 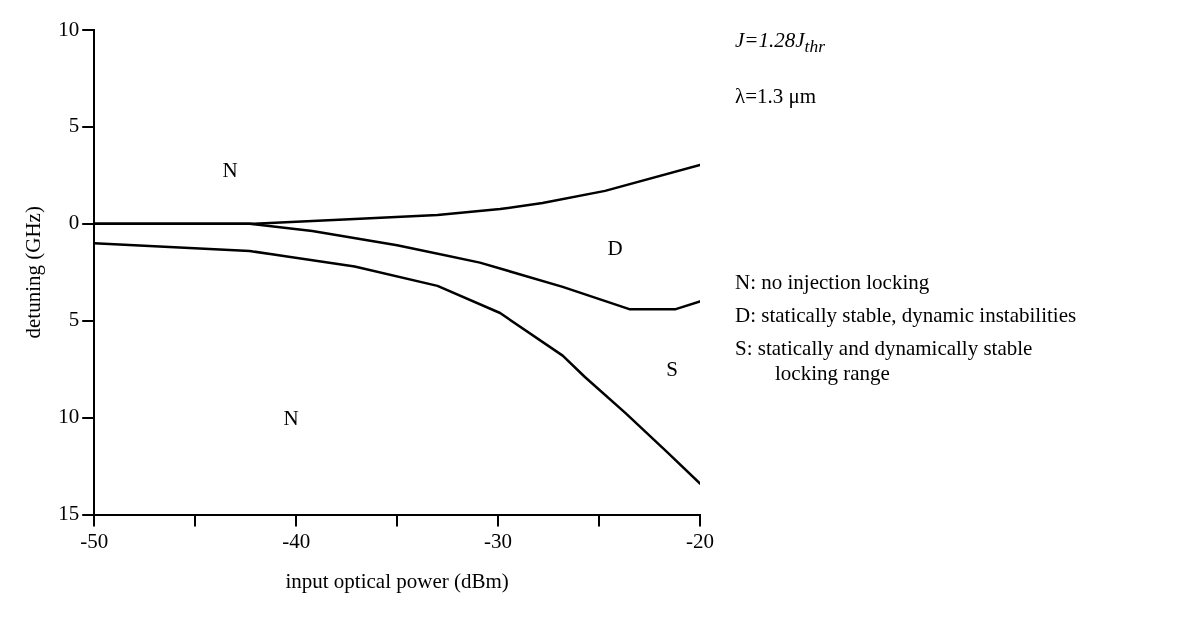 What do you see at coordinates (884, 361) in the screenshot?
I see `text: S: statically and dynamically stable locking range` at bounding box center [884, 361].